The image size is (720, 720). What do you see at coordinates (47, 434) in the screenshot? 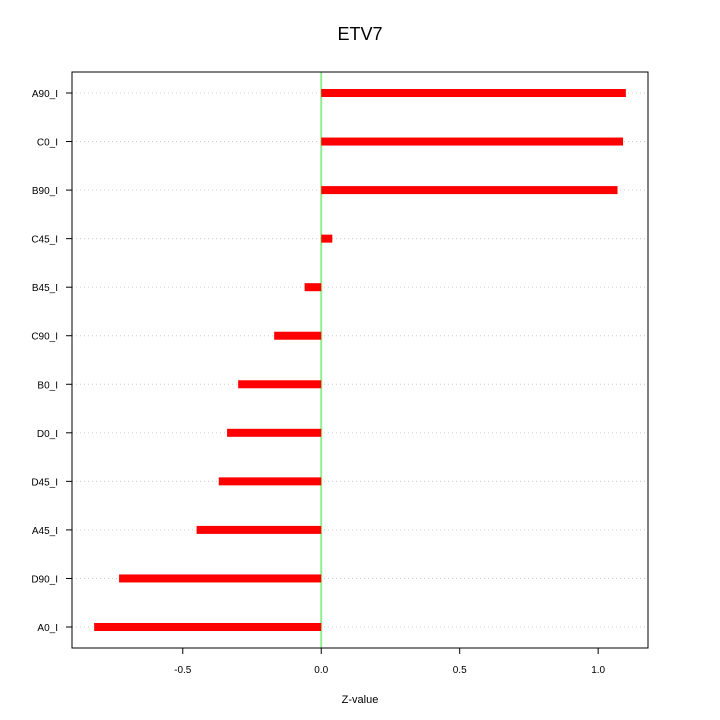
I see `y-tick-label: D0_I` at bounding box center [47, 434].